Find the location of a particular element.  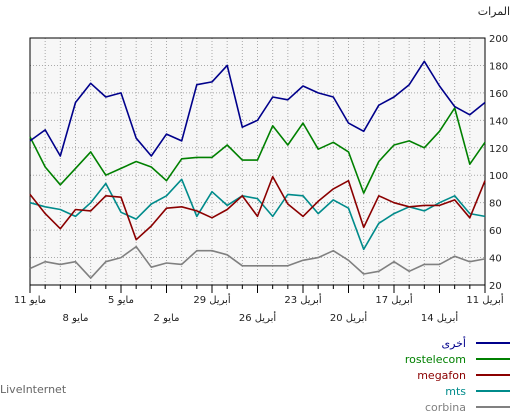

y-axis-title: المرات is located at coordinates (493, 11).